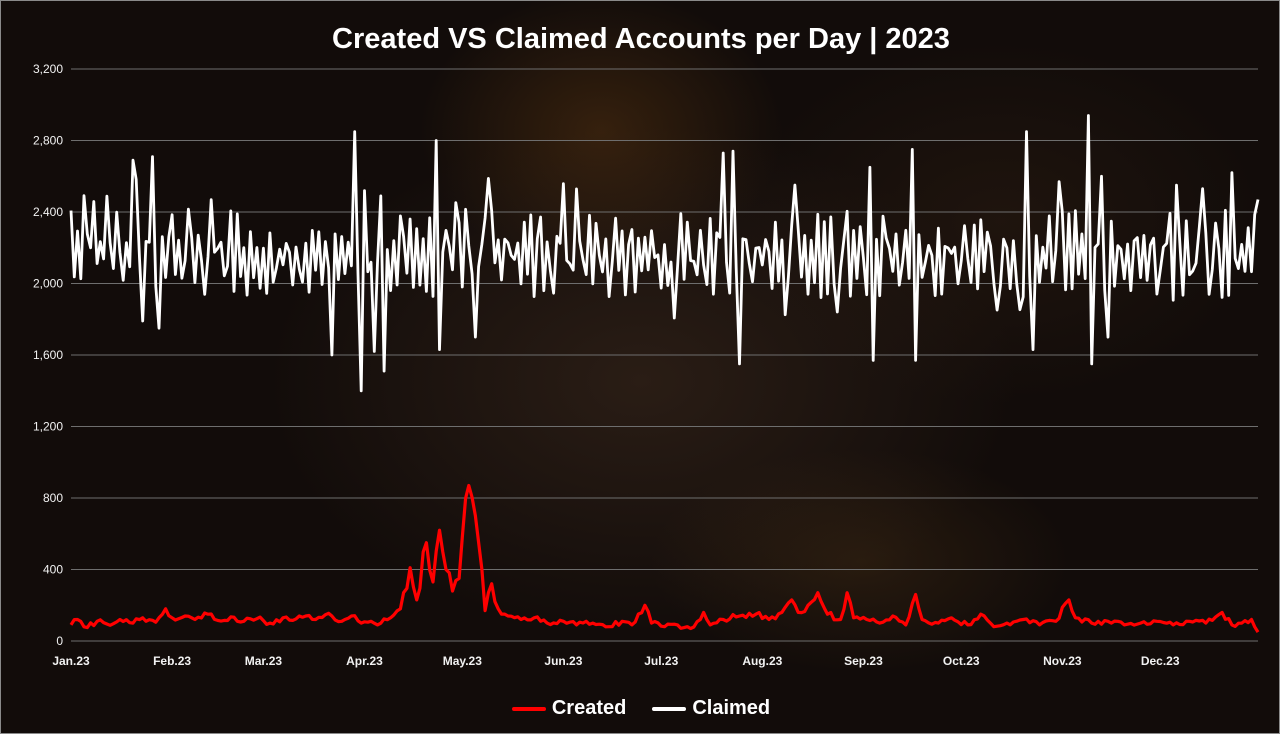 This screenshot has width=1280, height=734. Describe the element at coordinates (661, 661) in the screenshot. I see `x-tick-label: Jul.23` at that location.